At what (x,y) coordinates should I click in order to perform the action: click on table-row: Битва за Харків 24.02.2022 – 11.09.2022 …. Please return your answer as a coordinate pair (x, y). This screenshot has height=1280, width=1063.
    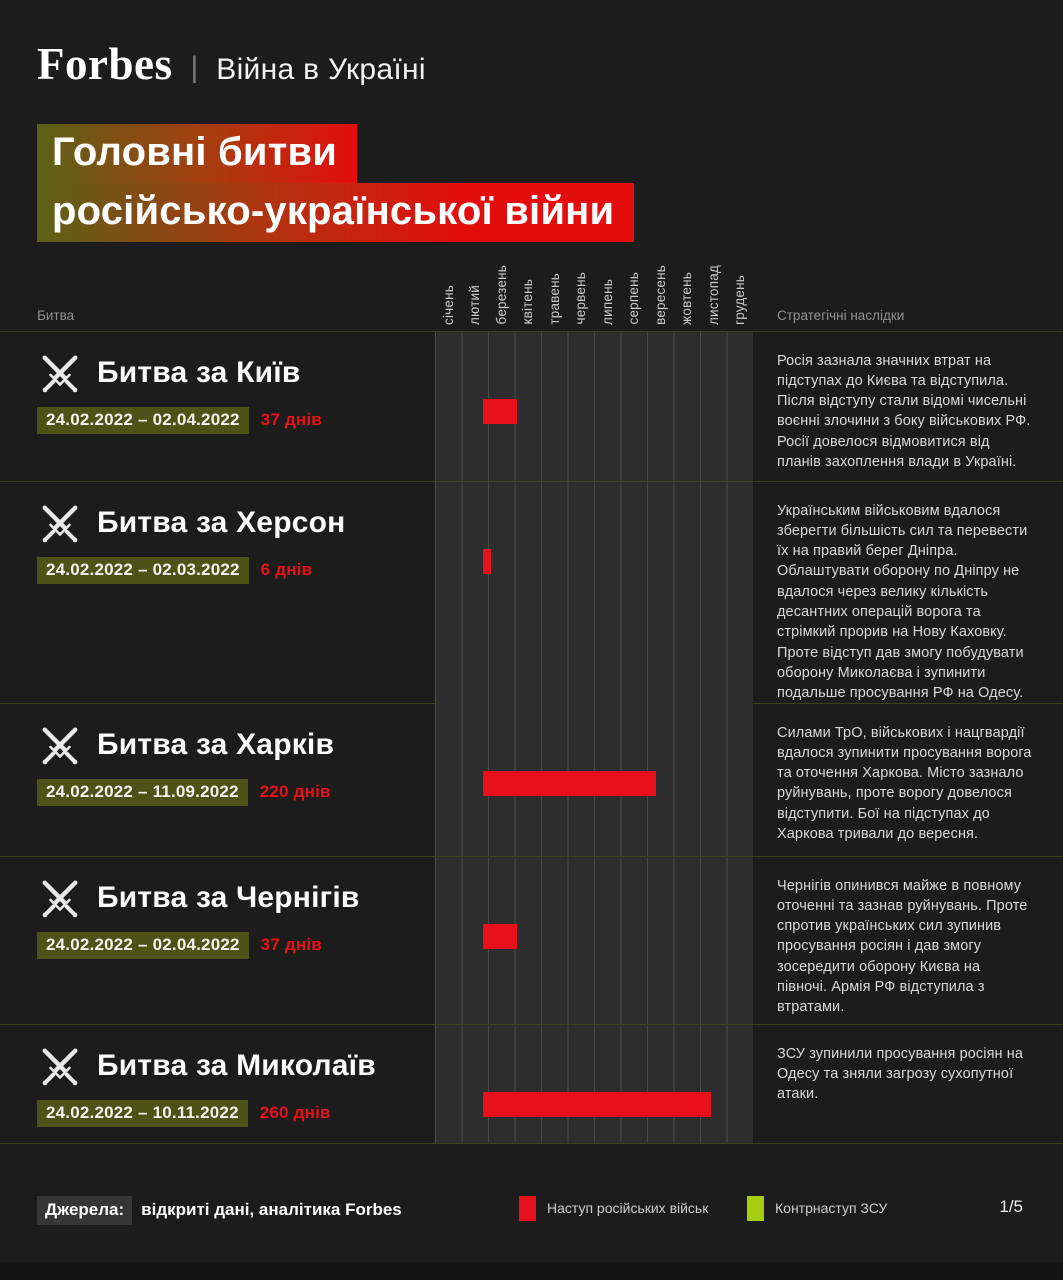
    Looking at the image, I should click on (531, 780).